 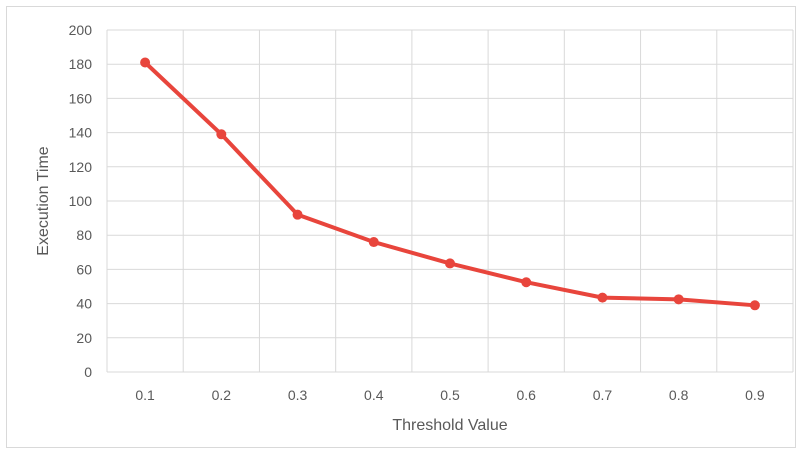 I want to click on y-tick-label: 60, so click(x=84, y=269).